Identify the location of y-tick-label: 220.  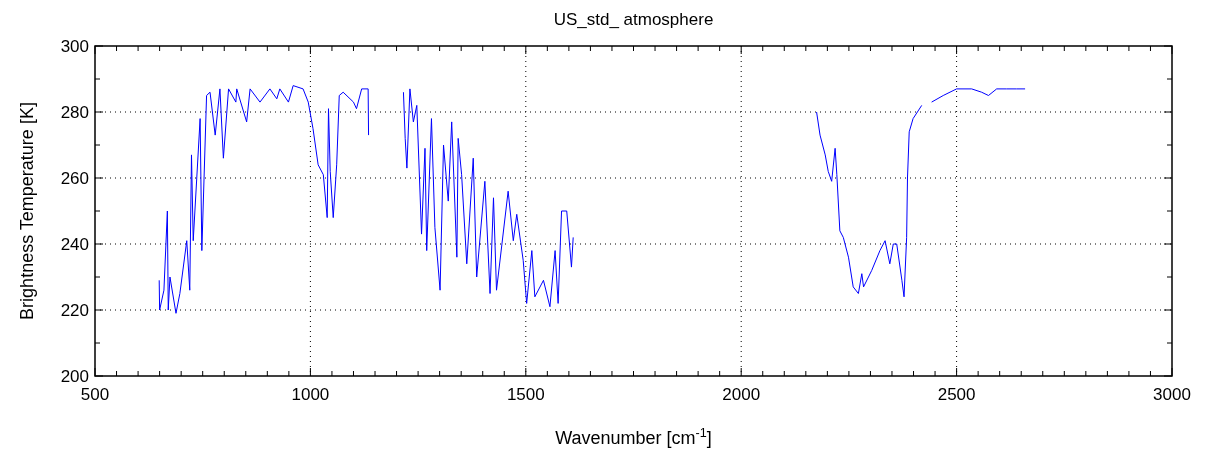
(74, 310).